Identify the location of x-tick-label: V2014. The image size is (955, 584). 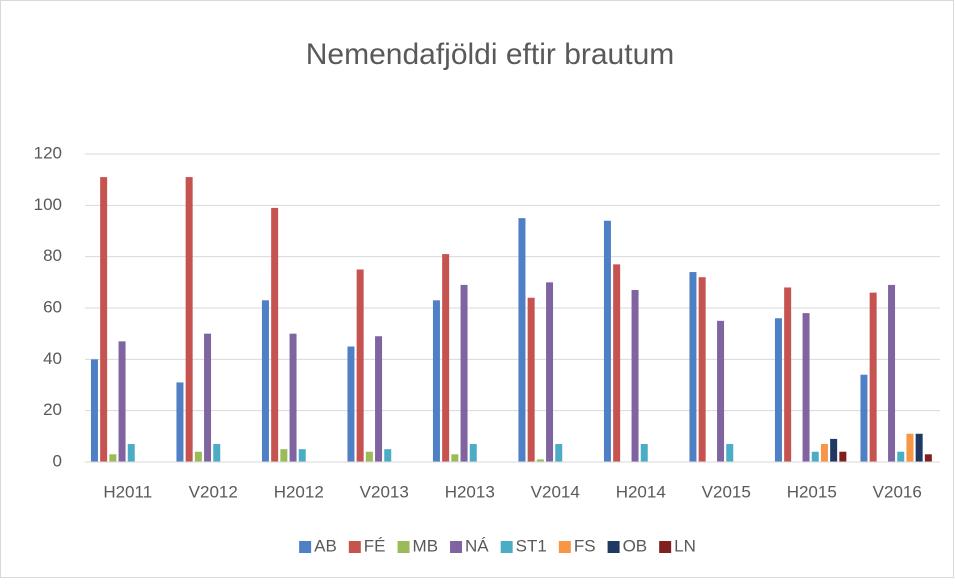
(555, 491).